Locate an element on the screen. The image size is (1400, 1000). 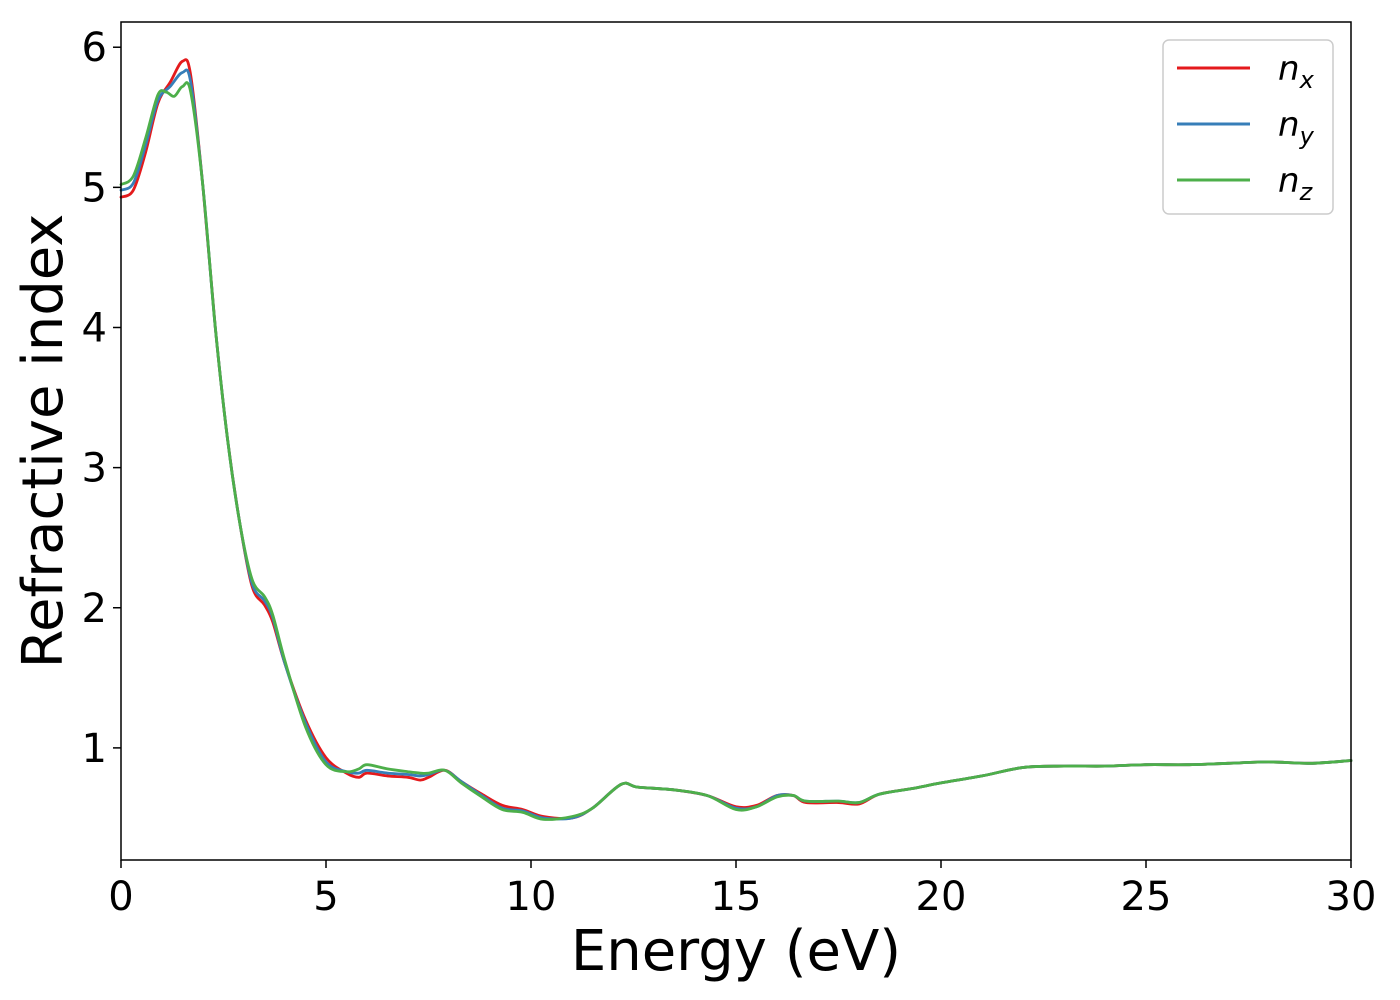
y-tick-label: 6 is located at coordinates (94, 48).